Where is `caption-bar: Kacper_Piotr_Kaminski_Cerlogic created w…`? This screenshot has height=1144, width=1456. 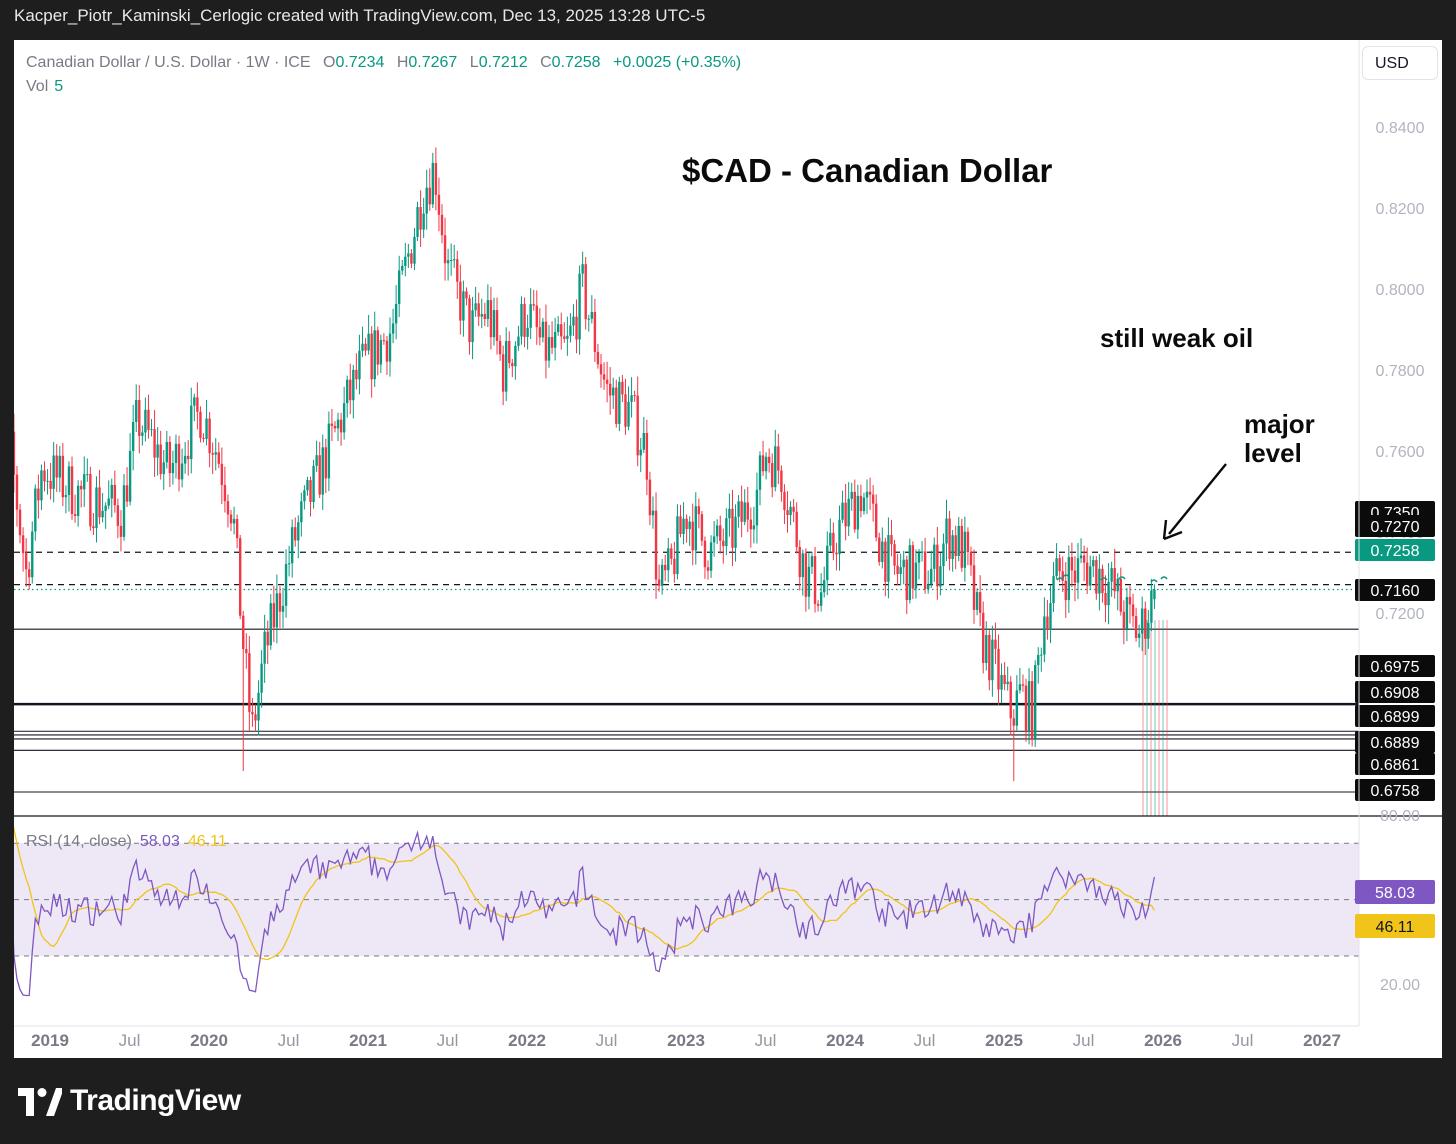 caption-bar: Kacper_Piotr_Kaminski_Cerlogic created w… is located at coordinates (728, 20).